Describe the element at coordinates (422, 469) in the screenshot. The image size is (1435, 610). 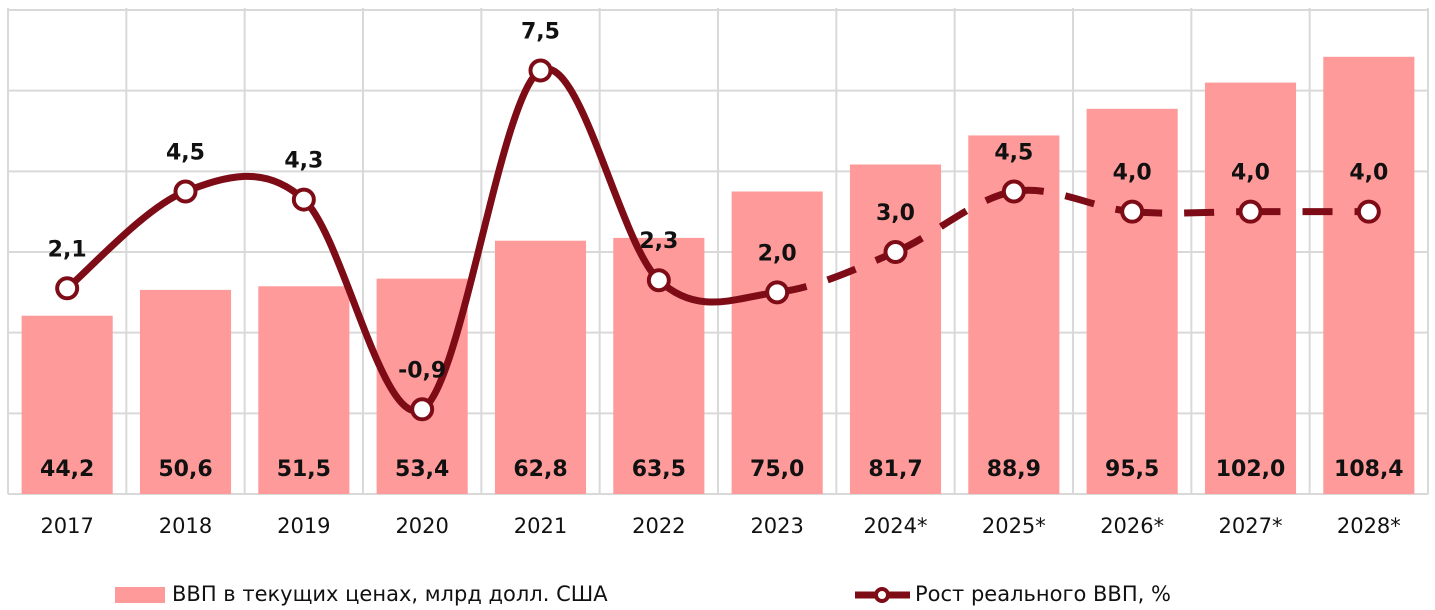
I see `bar-value-label: 53,4` at that location.